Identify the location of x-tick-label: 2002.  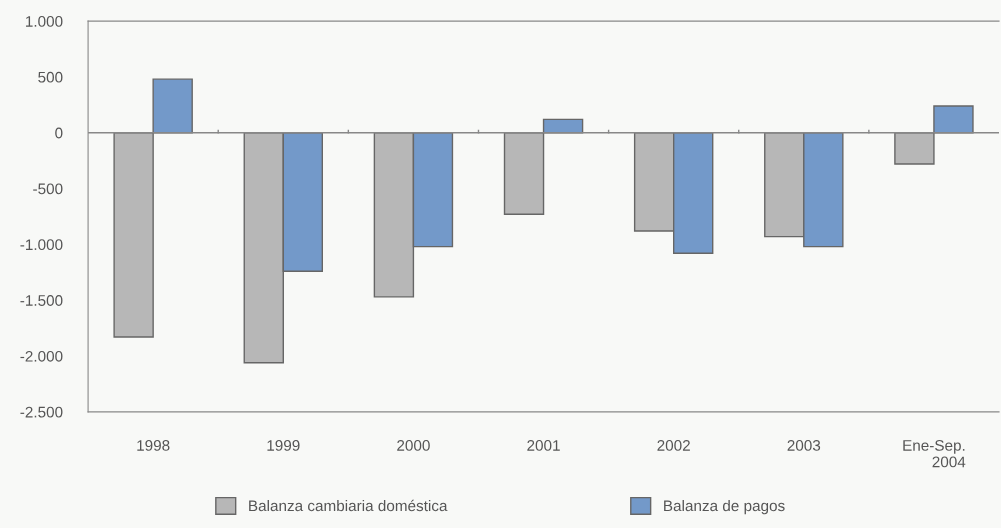
(673, 445).